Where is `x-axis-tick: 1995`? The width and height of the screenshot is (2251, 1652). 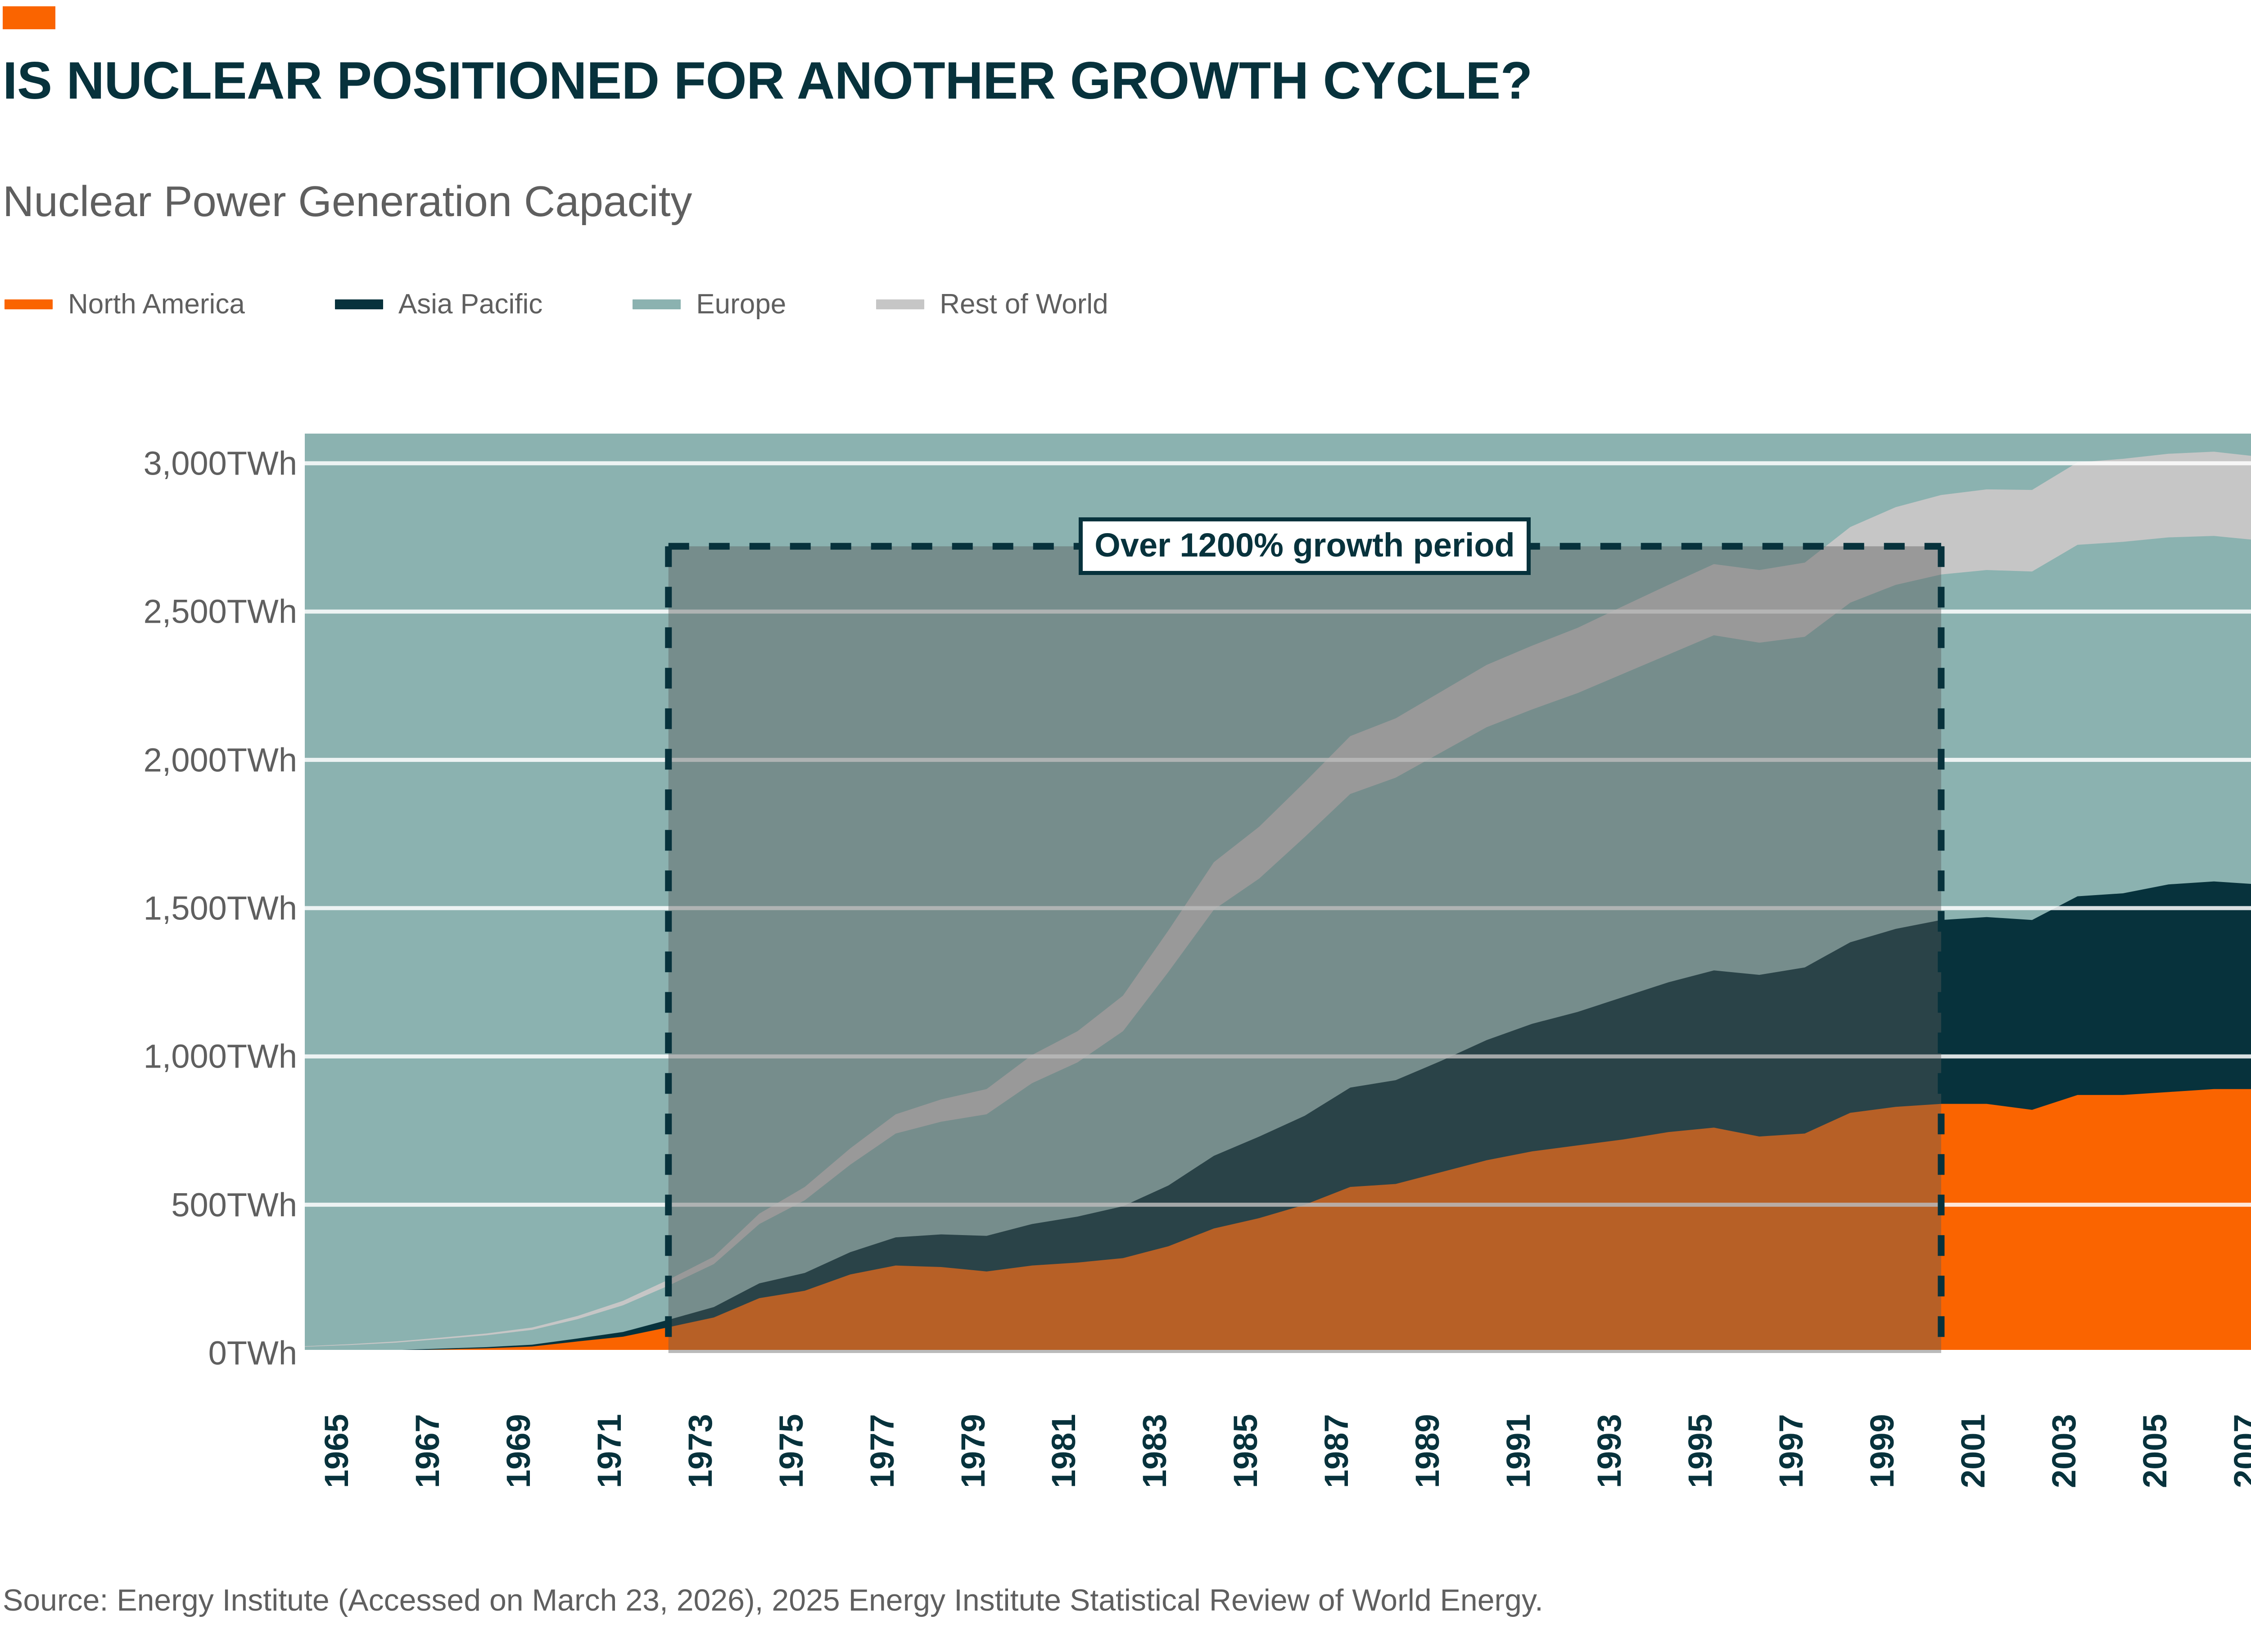 x-axis-tick: 1995 is located at coordinates (1700, 1451).